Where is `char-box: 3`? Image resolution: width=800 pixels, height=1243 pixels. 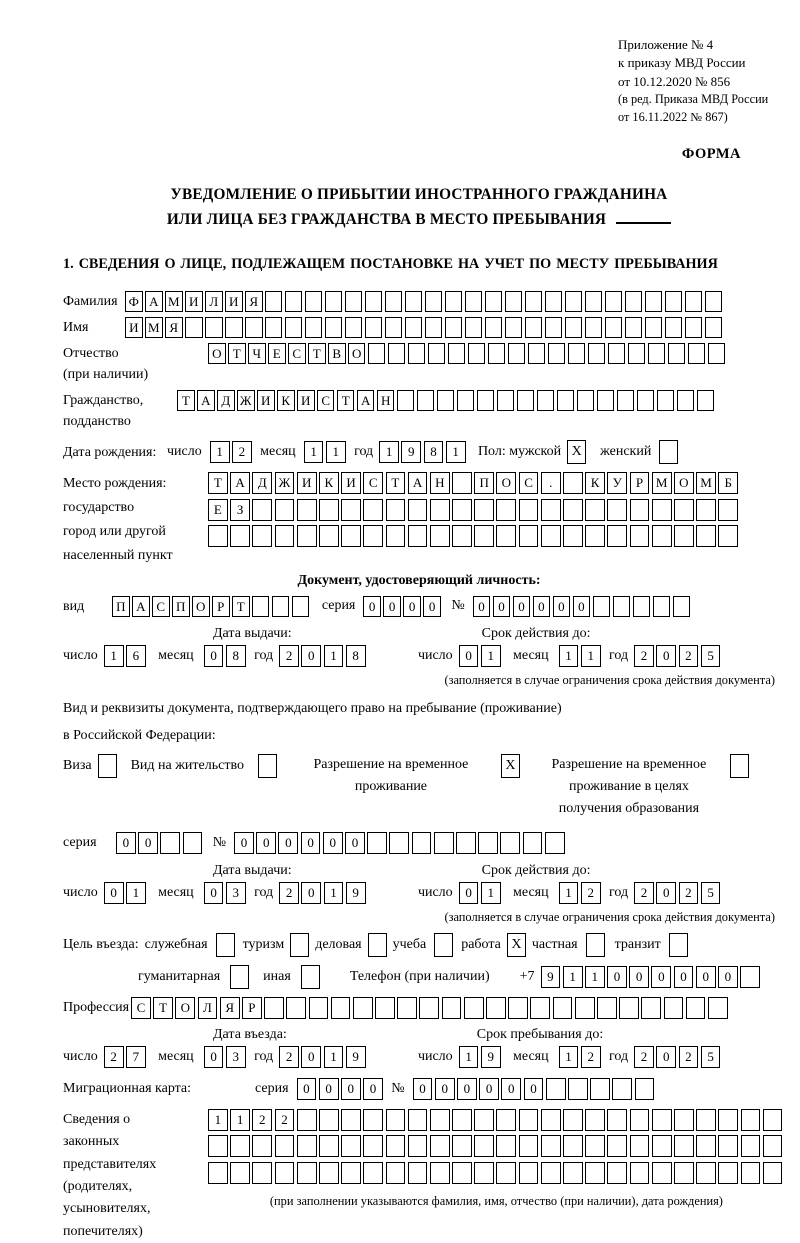 char-box: 3 is located at coordinates (235, 892).